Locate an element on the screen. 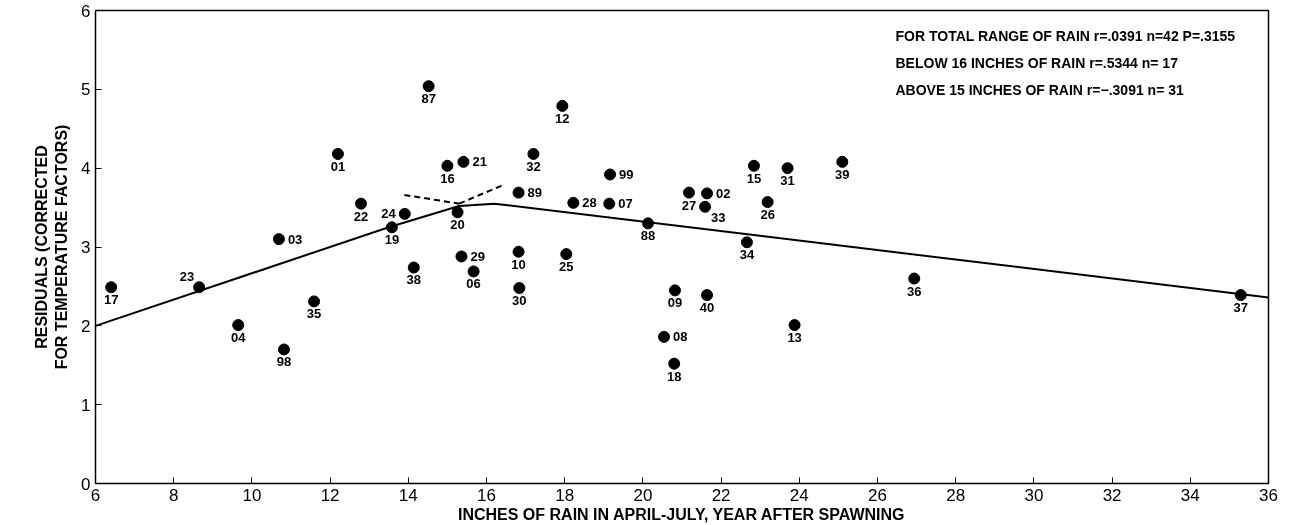  annotation: 02 is located at coordinates (723, 193).